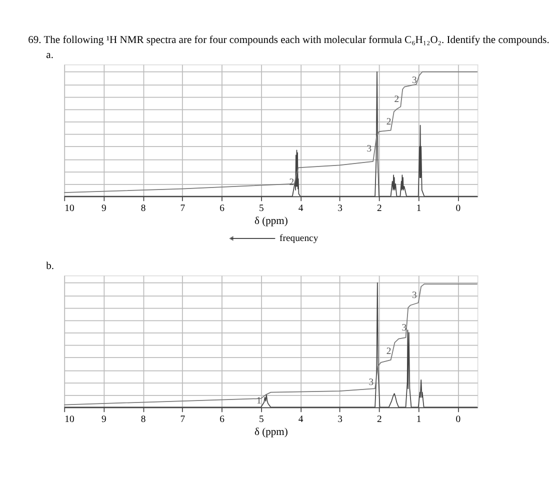  Describe the element at coordinates (50, 56) in the screenshot. I see `chart-subtitle: a.` at that location.